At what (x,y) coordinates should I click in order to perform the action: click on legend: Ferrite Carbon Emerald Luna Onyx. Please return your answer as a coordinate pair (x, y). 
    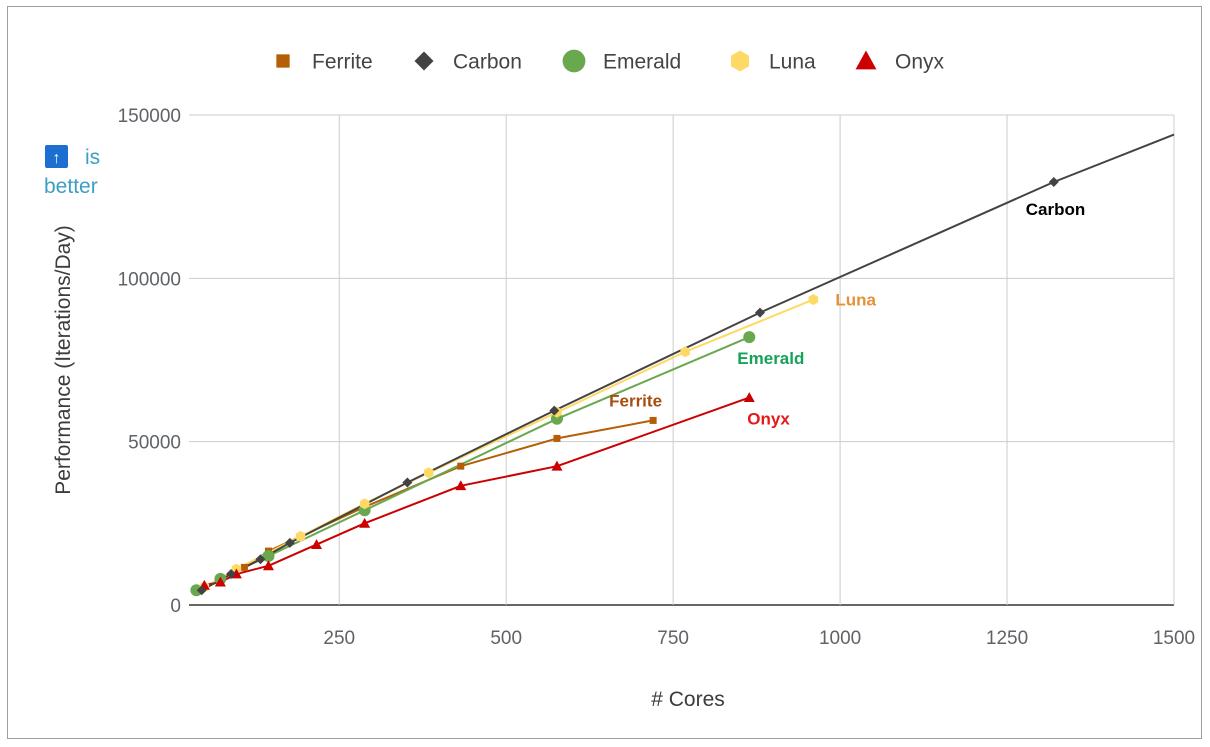
    Looking at the image, I should click on (610, 61).